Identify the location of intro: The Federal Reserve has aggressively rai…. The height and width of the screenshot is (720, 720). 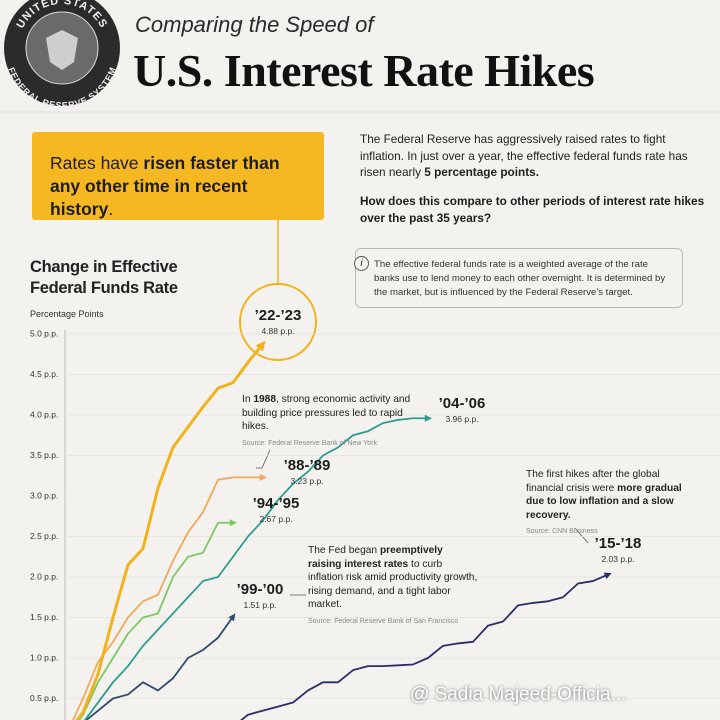
(532, 156).